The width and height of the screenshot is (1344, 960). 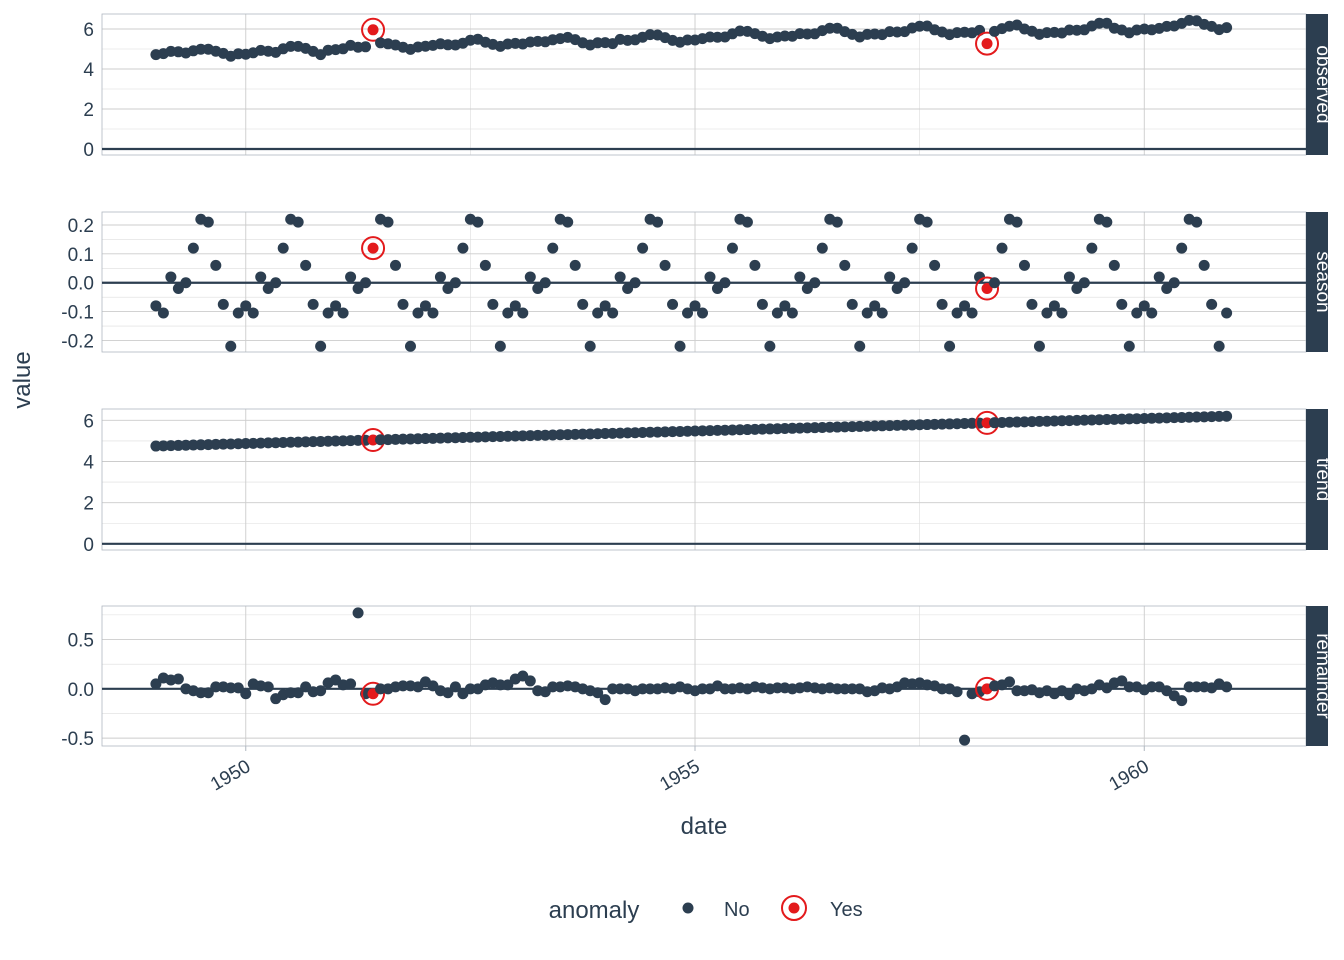 What do you see at coordinates (691, 282) in the screenshot?
I see `points-season` at bounding box center [691, 282].